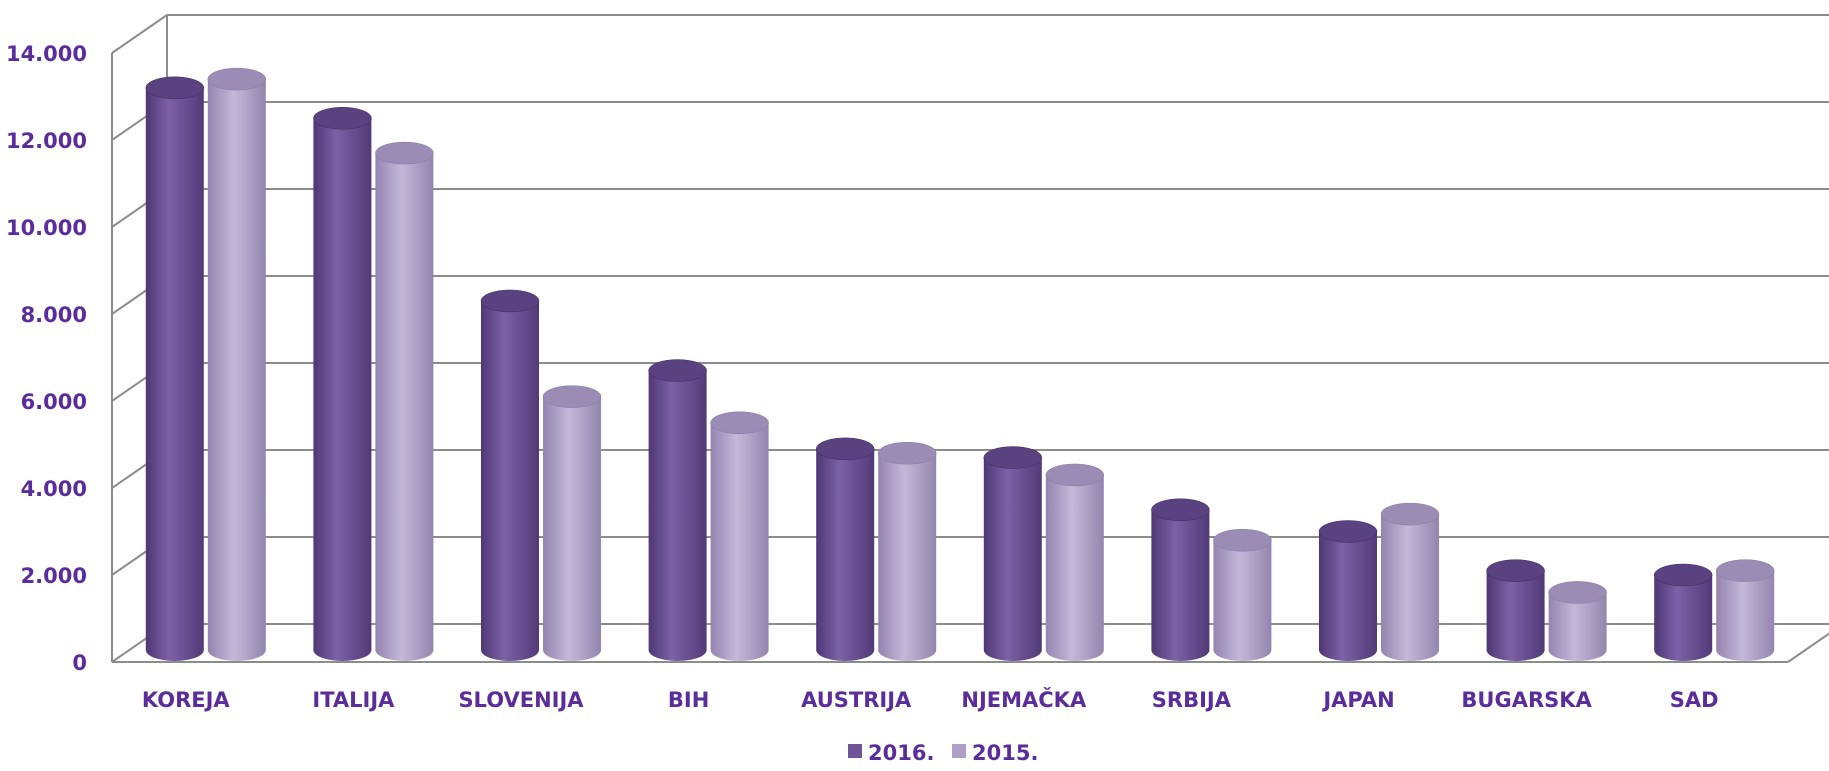  Describe the element at coordinates (943, 753) in the screenshot. I see `legend: 2016. 2015.` at that location.